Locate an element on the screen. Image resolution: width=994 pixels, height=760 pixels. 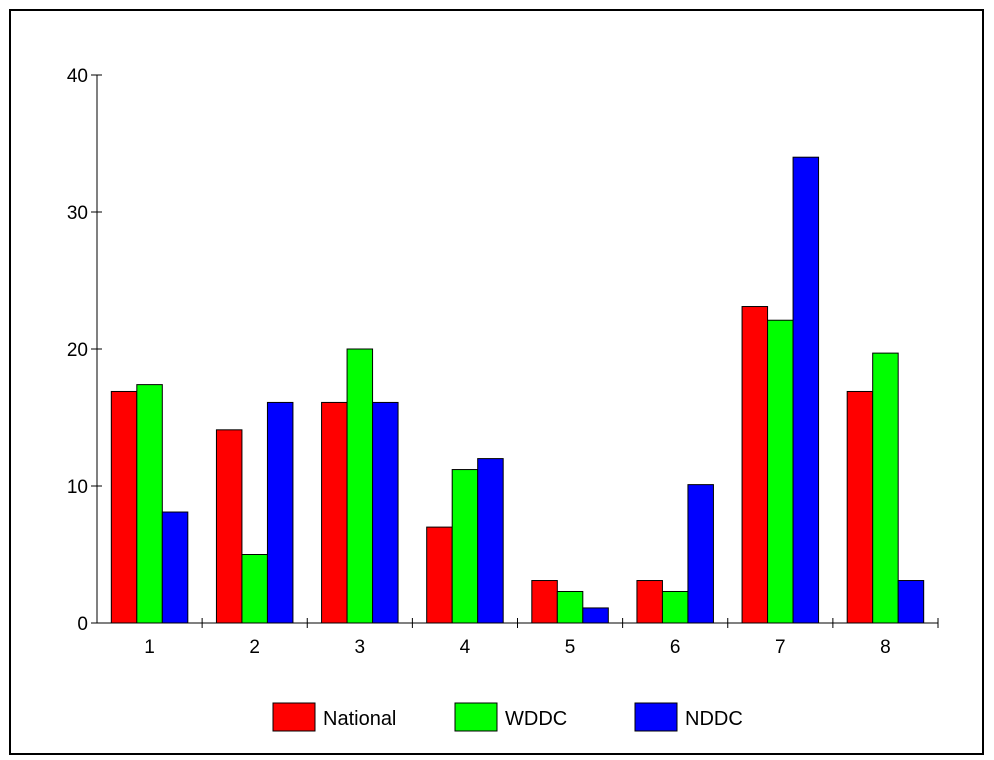
x-tick-label: 6 is located at coordinates (675, 647).